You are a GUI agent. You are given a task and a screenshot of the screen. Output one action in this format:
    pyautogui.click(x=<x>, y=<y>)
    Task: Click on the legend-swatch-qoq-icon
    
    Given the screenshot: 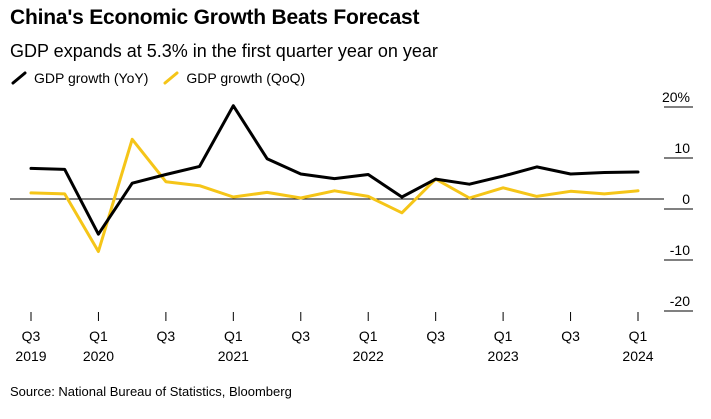 What is the action you would take?
    pyautogui.click(x=171, y=78)
    